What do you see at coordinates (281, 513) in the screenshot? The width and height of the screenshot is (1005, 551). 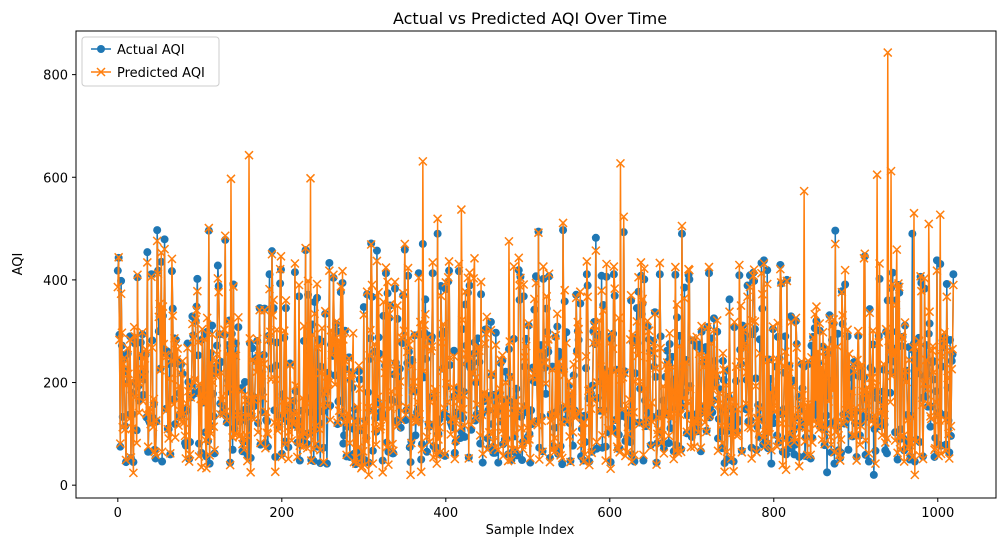 I see `x-tick-label: 200` at bounding box center [281, 513].